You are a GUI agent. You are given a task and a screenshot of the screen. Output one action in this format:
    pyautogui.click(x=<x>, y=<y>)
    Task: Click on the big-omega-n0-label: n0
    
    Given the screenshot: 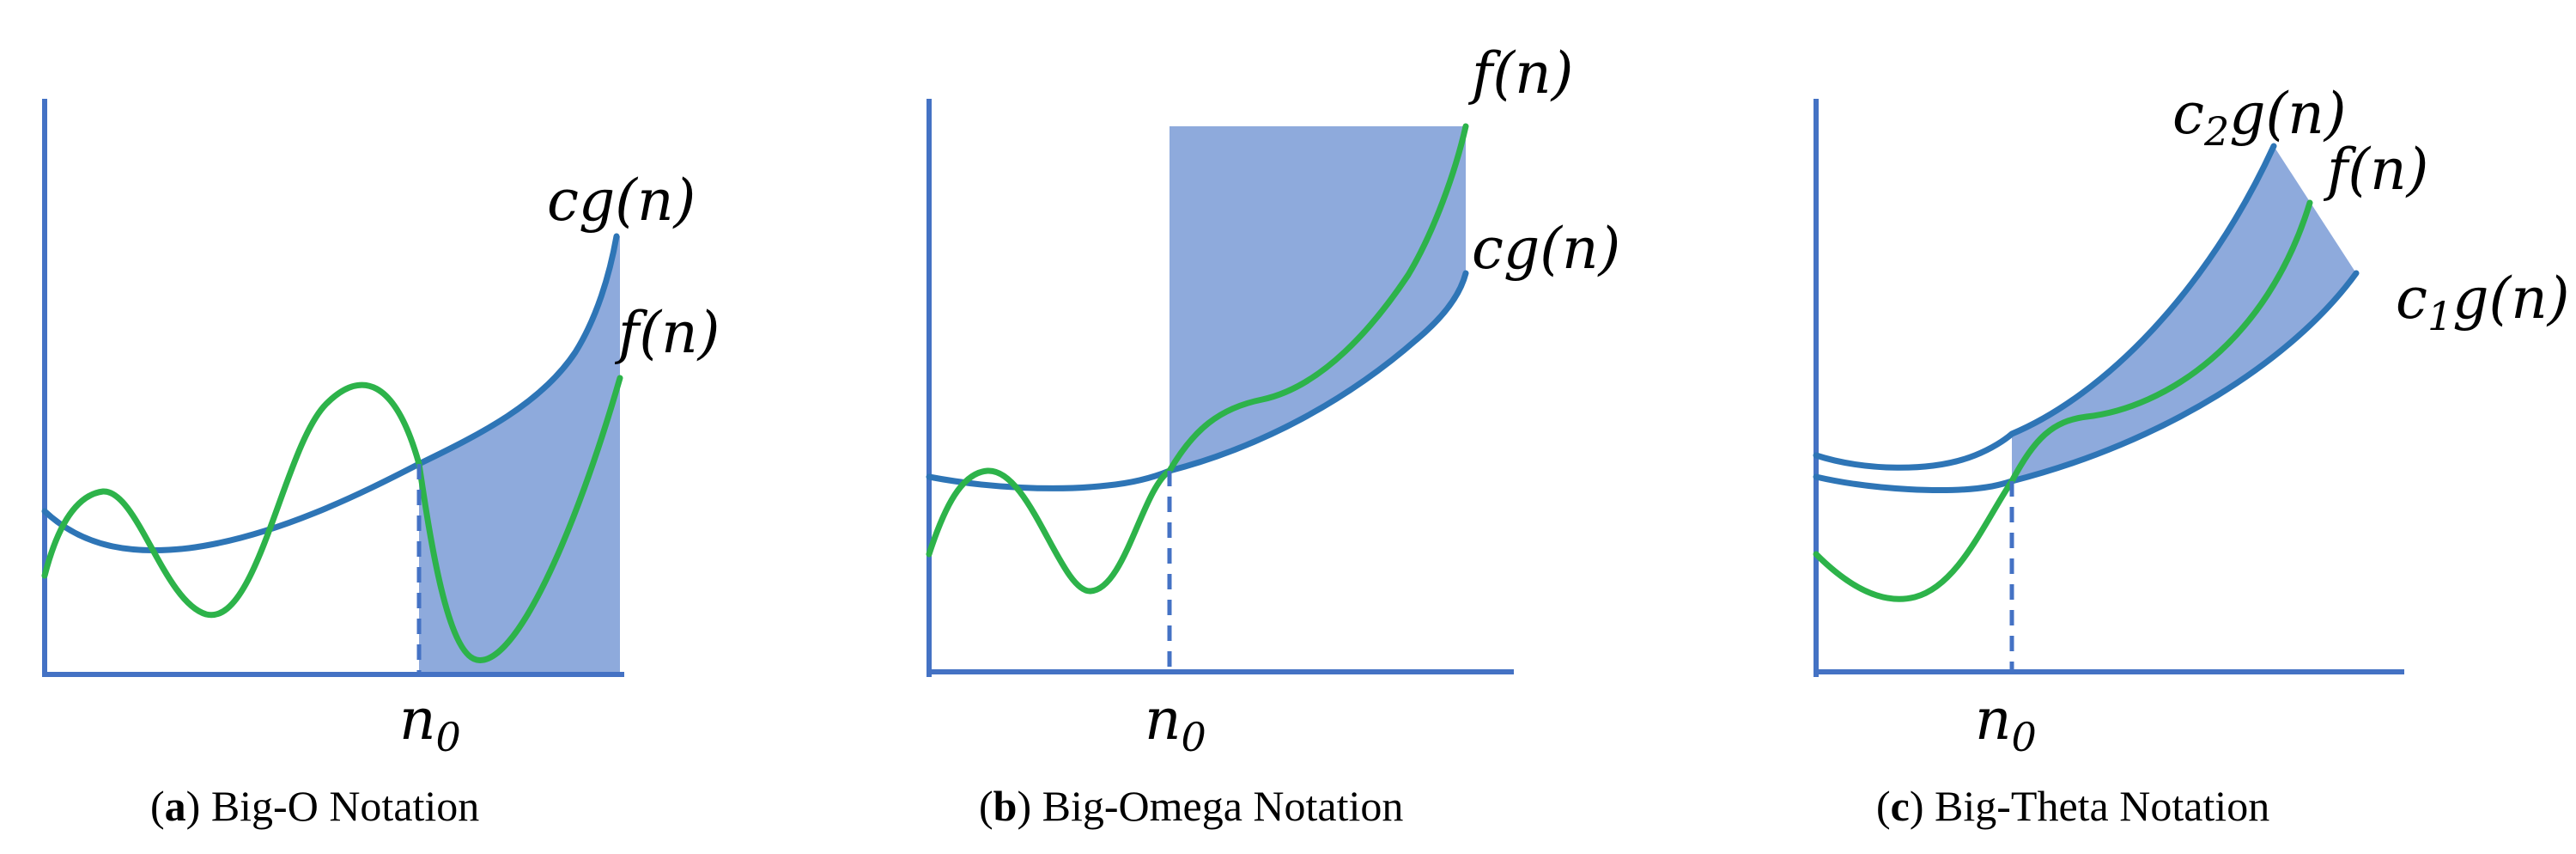 What is the action you would take?
    pyautogui.click(x=1175, y=723)
    